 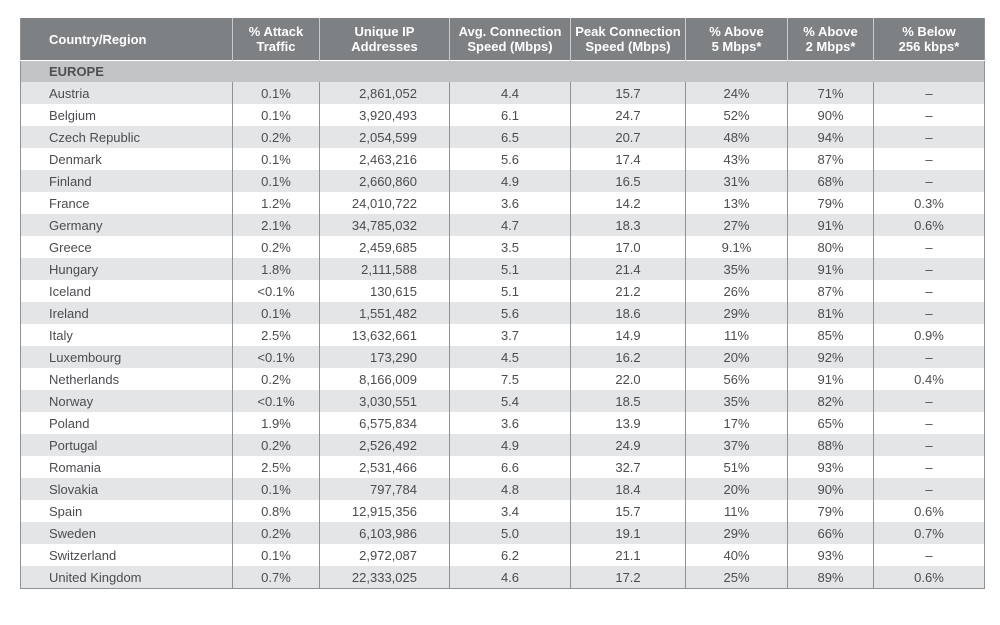 I want to click on country-cell: Slovakia, so click(x=126, y=489).